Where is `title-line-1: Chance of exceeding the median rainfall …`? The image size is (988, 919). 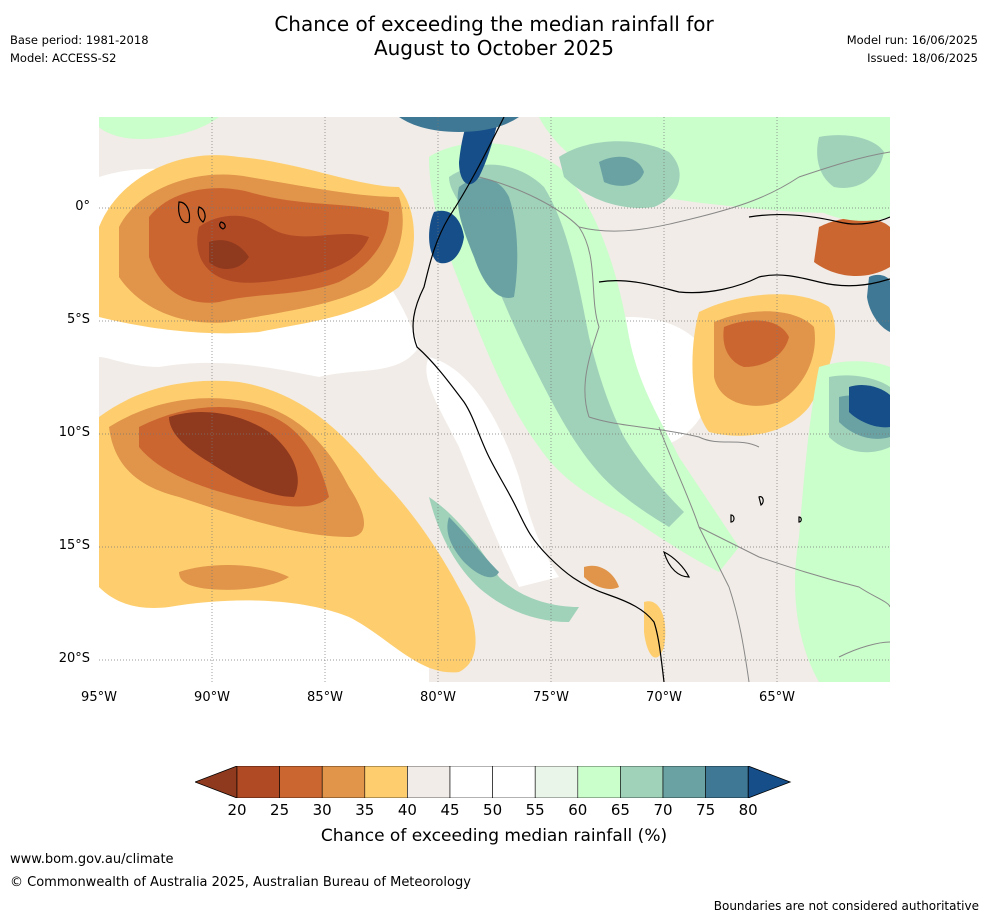
title-line-1: Chance of exceeding the median rainfall … is located at coordinates (494, 24).